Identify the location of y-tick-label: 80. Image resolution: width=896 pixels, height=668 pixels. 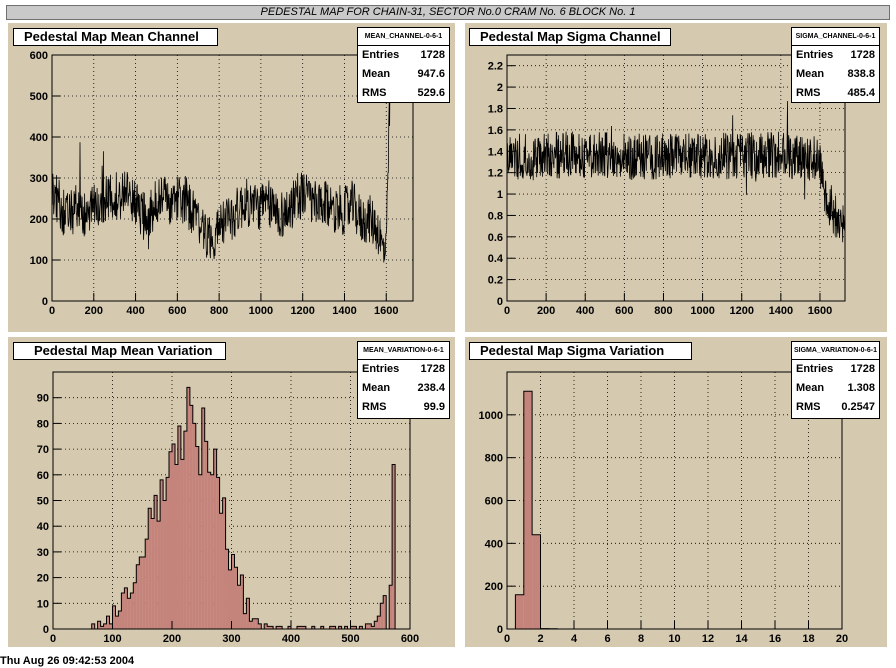
(43, 424).